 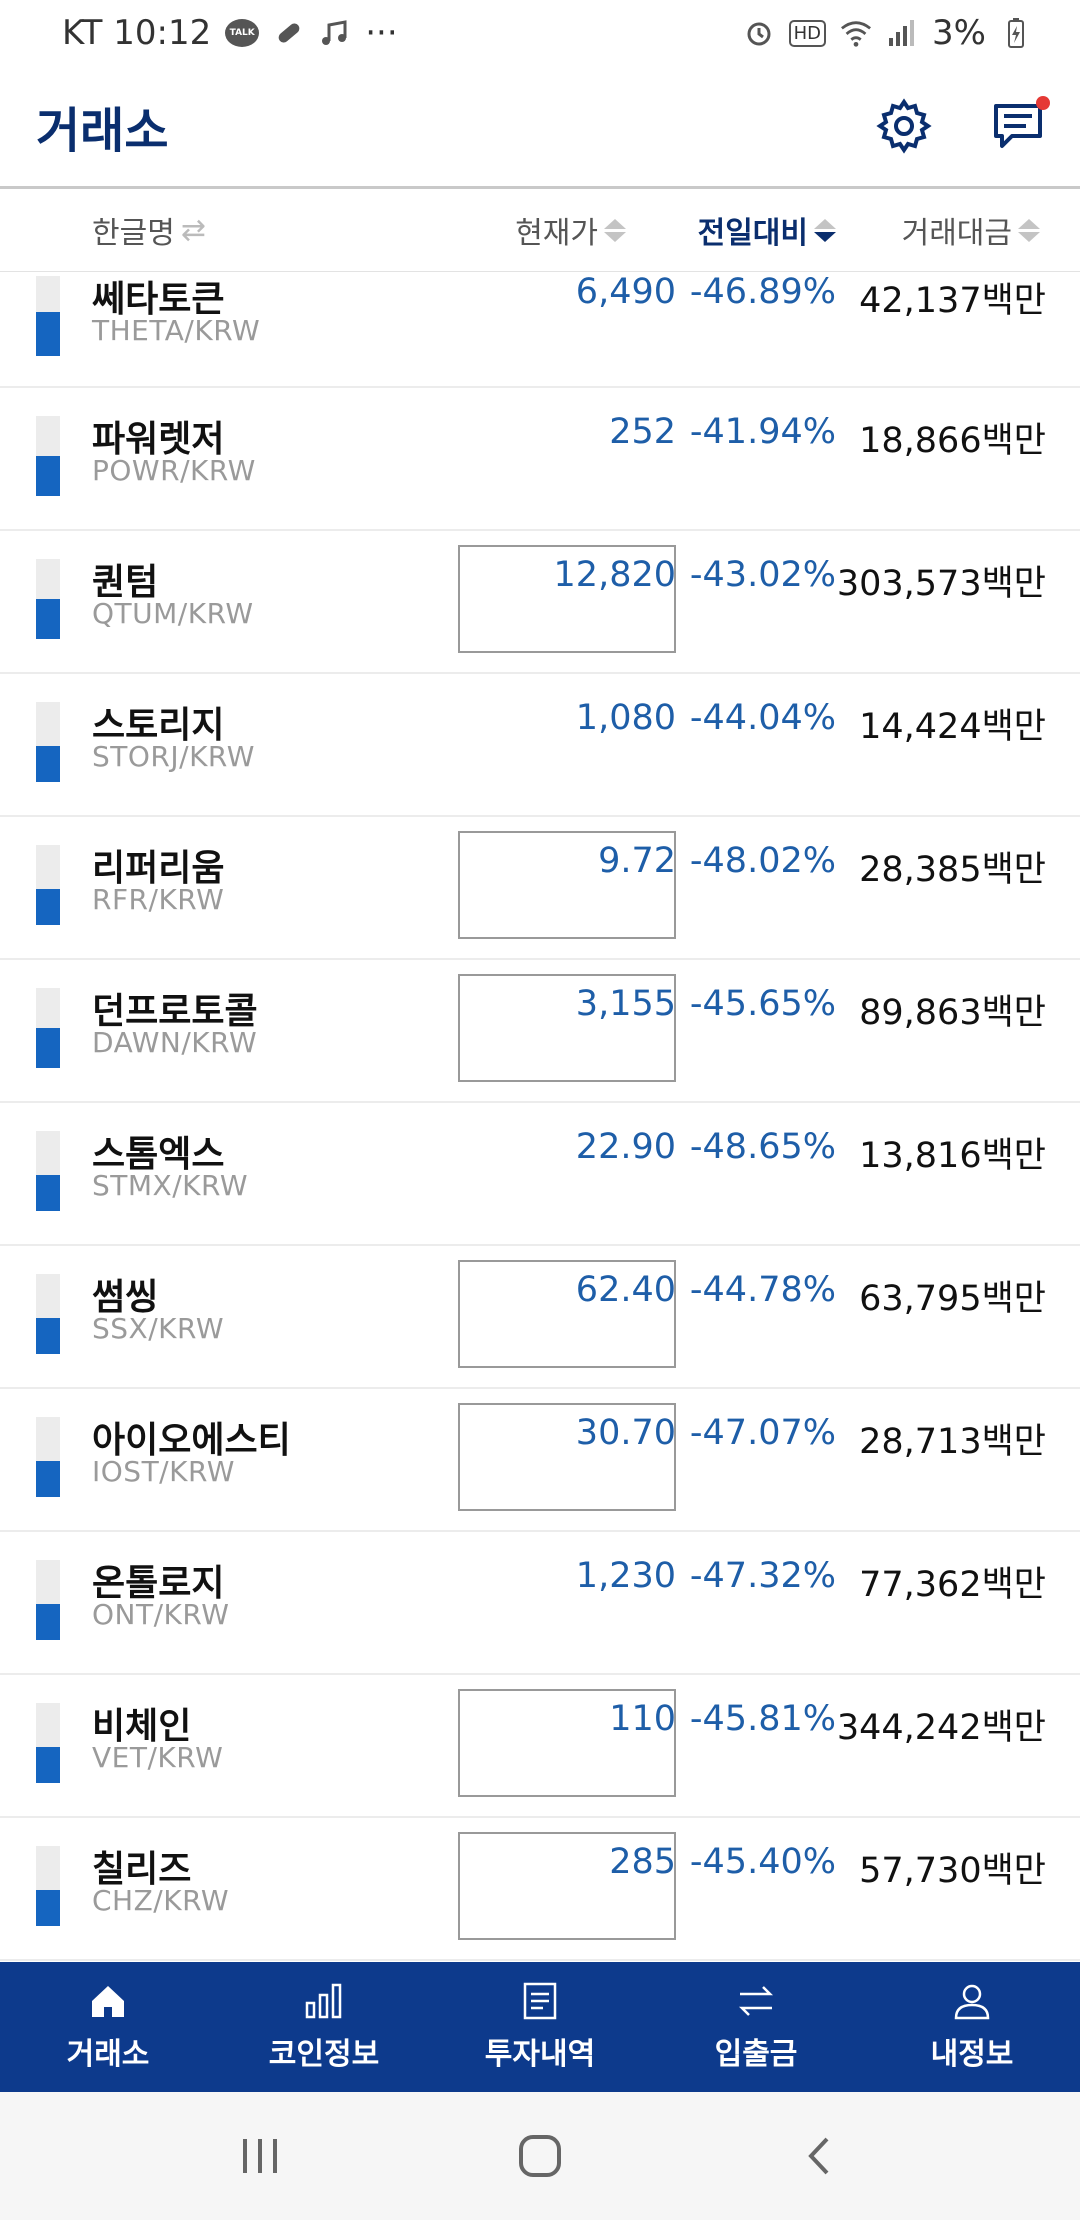 What do you see at coordinates (125, 1297) in the screenshot?
I see `coin-name: 썸씽` at bounding box center [125, 1297].